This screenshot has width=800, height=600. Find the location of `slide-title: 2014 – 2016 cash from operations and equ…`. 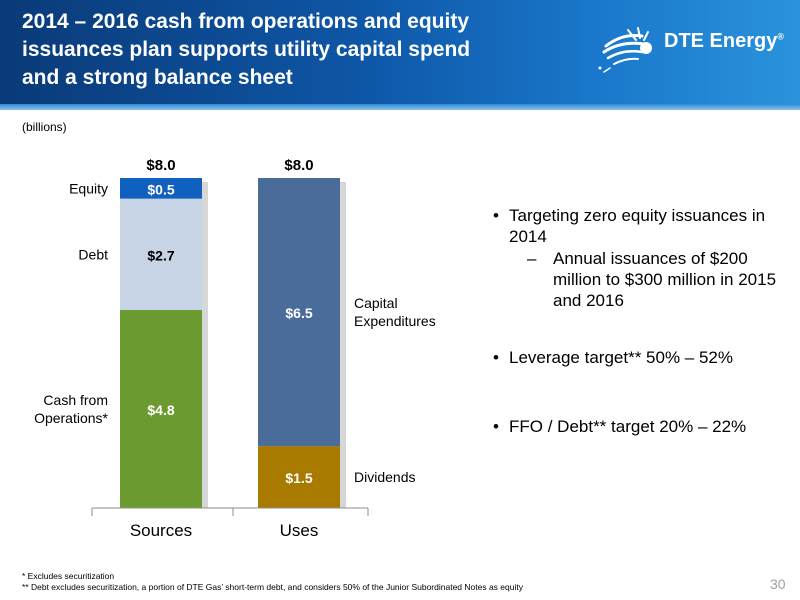

slide-title: 2014 – 2016 cash from operations and equ… is located at coordinates (282, 50).